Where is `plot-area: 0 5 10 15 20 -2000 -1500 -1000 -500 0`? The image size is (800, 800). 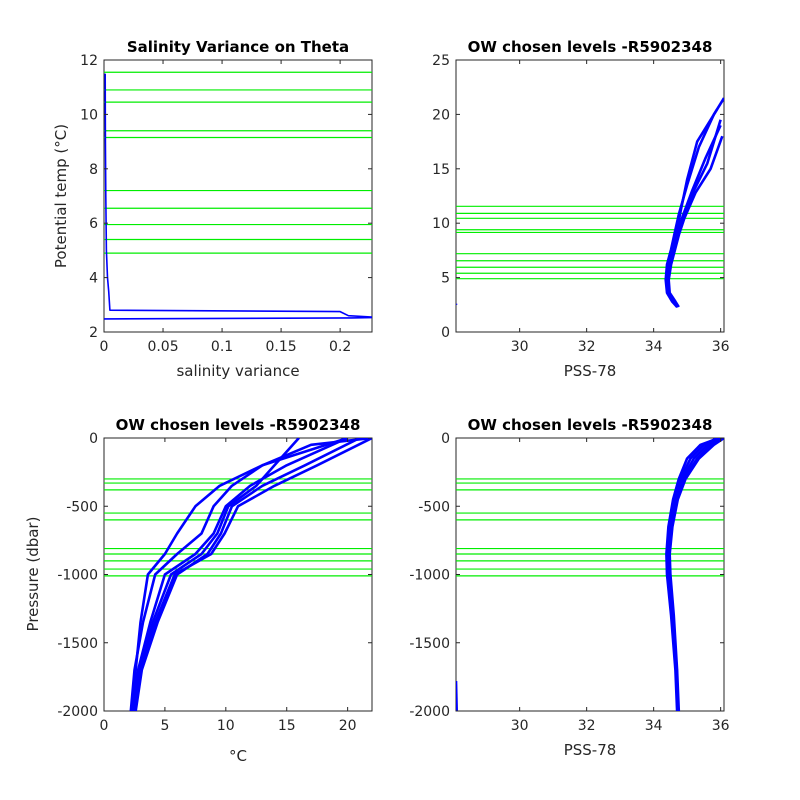
plot-area: 0 5 10 15 20 -2000 -1500 -1000 -500 0 is located at coordinates (214, 582).